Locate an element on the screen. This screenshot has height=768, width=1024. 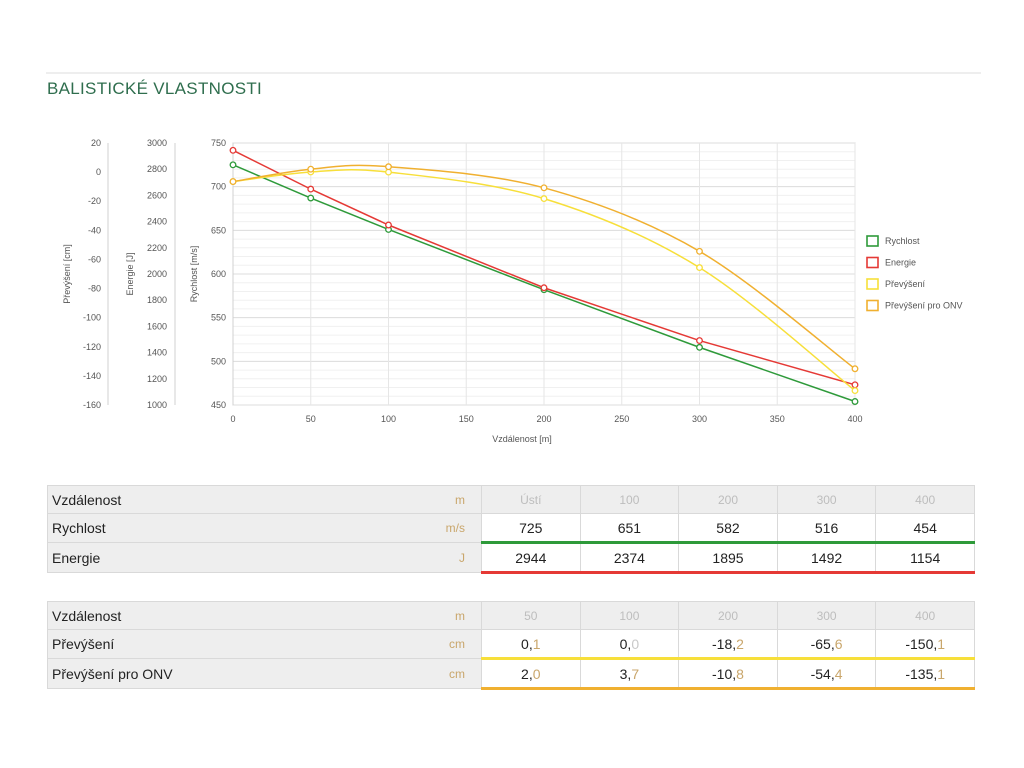
x-tick-label: 250 is located at coordinates (621, 419).